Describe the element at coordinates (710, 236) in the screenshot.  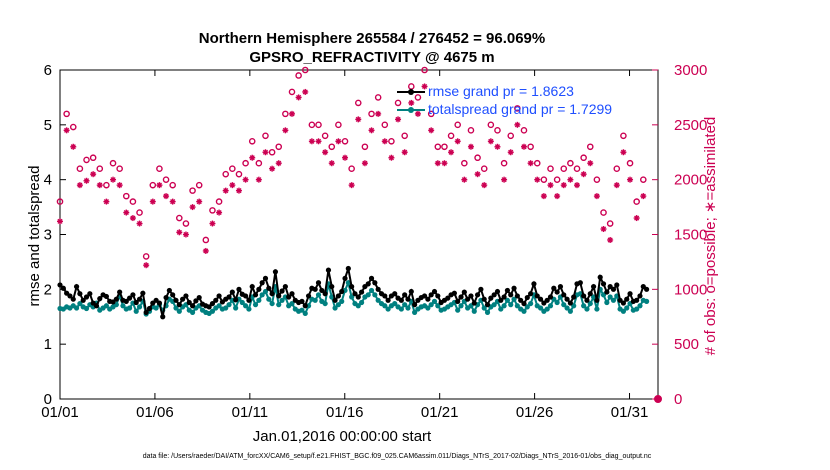
I see `y-axis-right-label: # of obs: o=possible; ∗=assimilated` at that location.